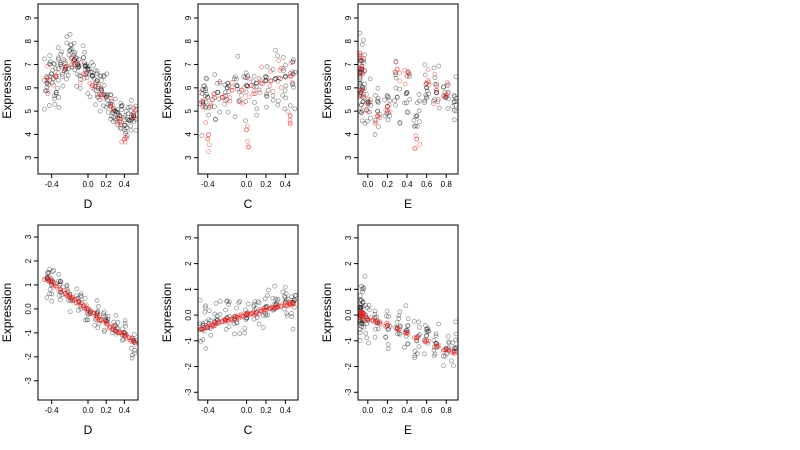 Image resolution: width=800 pixels, height=450 pixels. I want to click on series-red, so click(246, 106).